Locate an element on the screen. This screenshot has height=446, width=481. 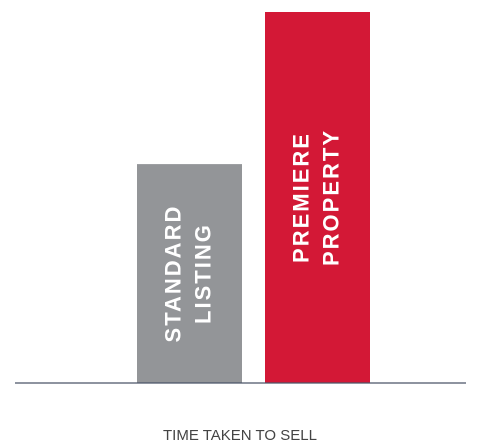
bar-label: PROPERTY is located at coordinates (330, 197).